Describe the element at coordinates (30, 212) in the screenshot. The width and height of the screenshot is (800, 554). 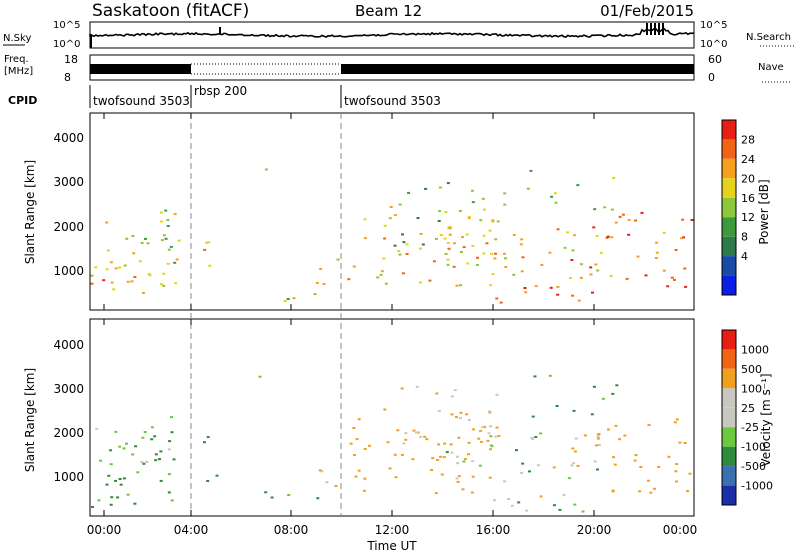
I see `power-ylabel: Slant Range [km]` at that location.